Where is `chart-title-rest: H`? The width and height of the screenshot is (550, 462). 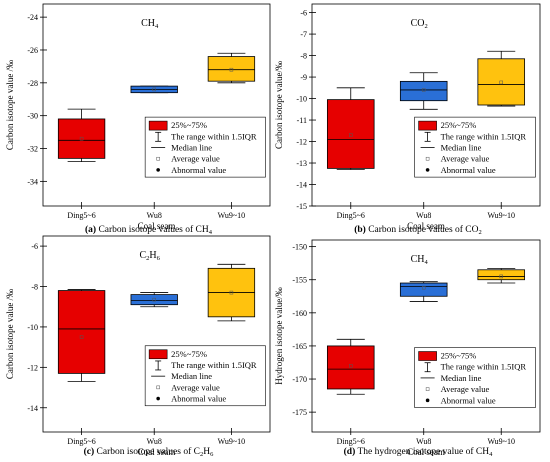 chart-title-rest: H is located at coordinates (152, 255).